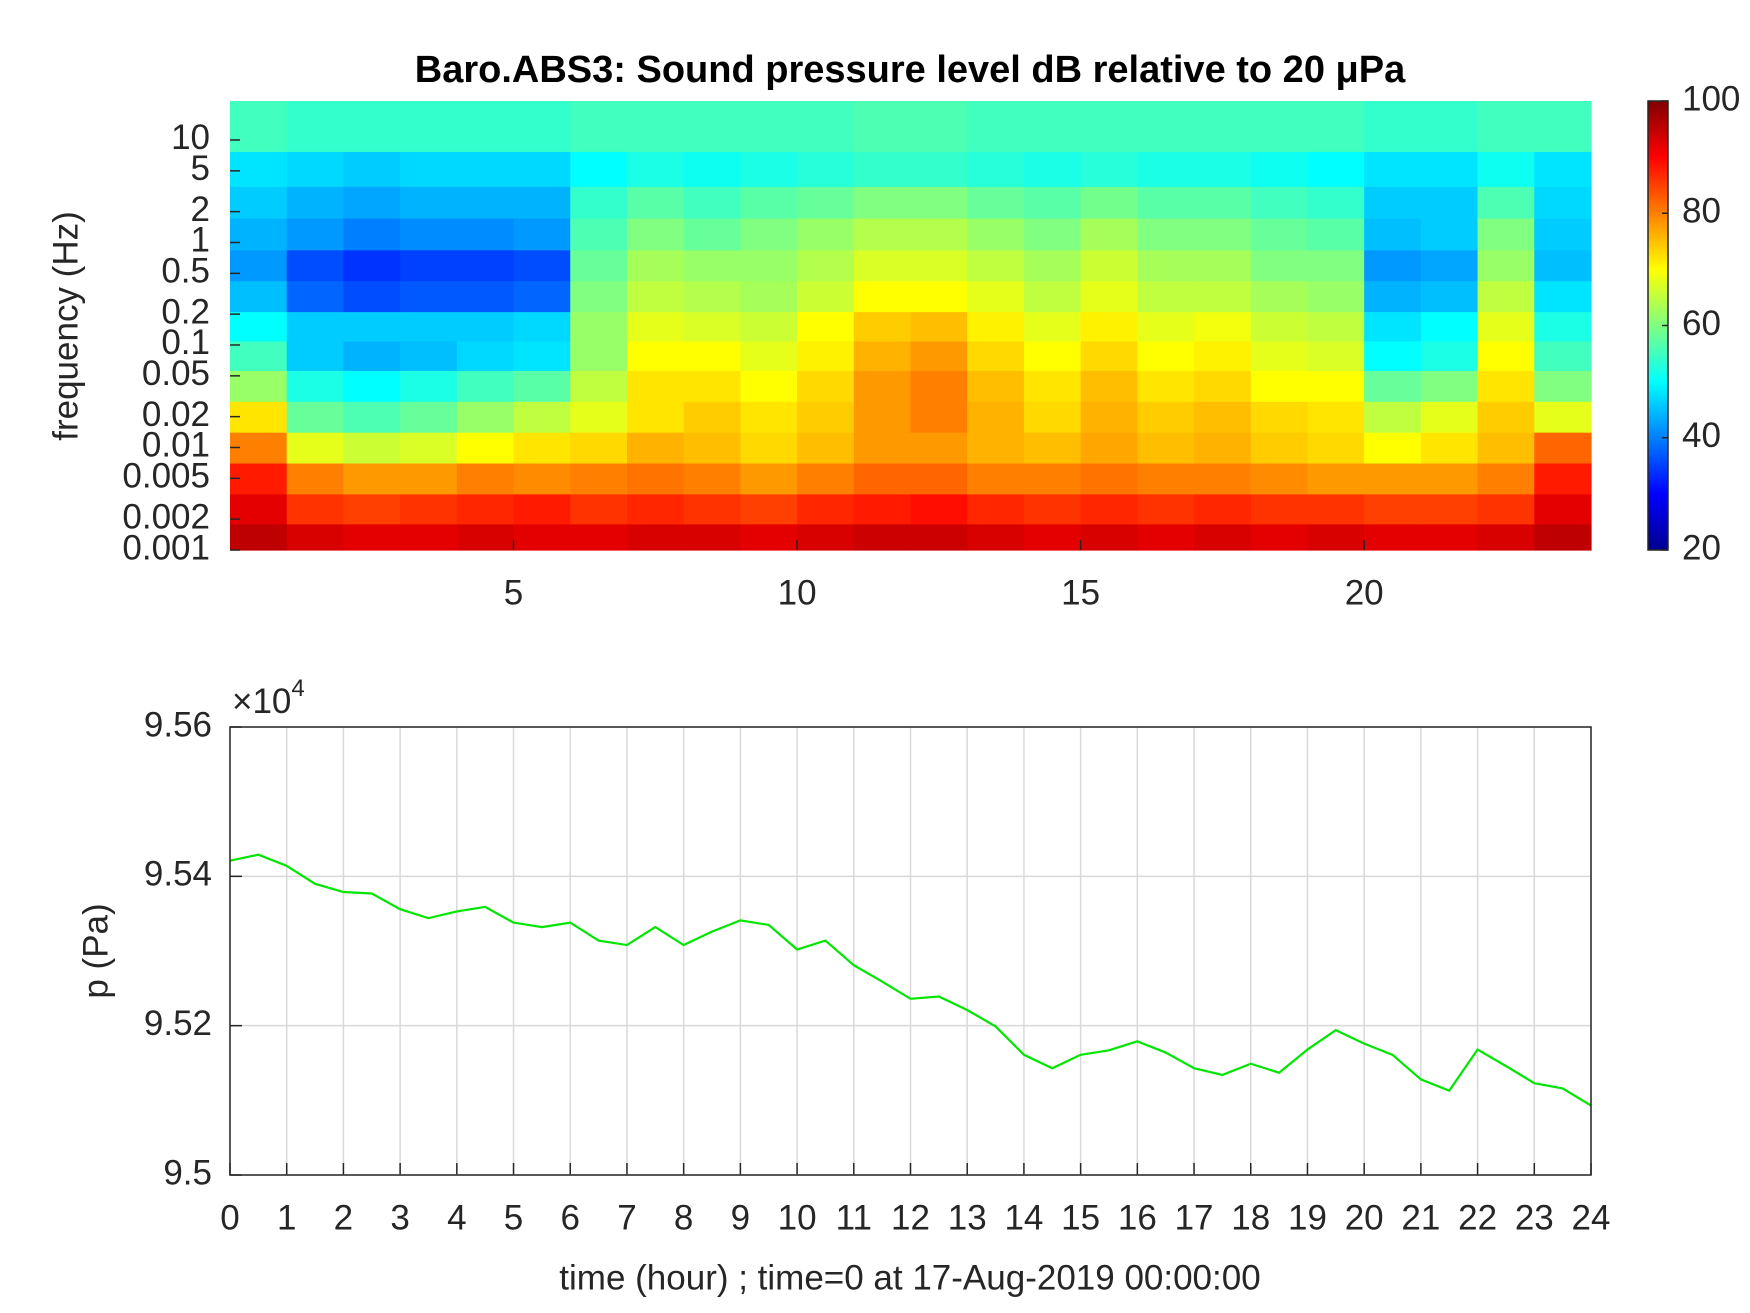  I want to click on y-tick-label: 0.1, so click(185, 342).